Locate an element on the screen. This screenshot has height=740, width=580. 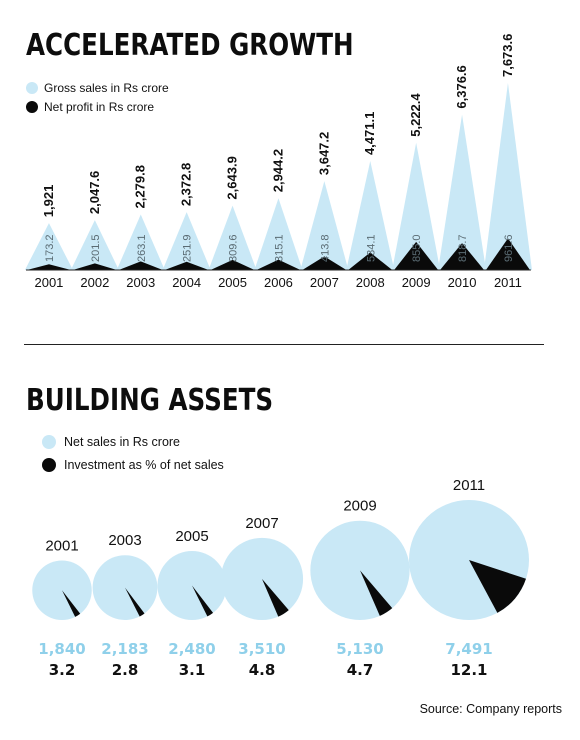
year-label: 2001 is located at coordinates (61, 546).